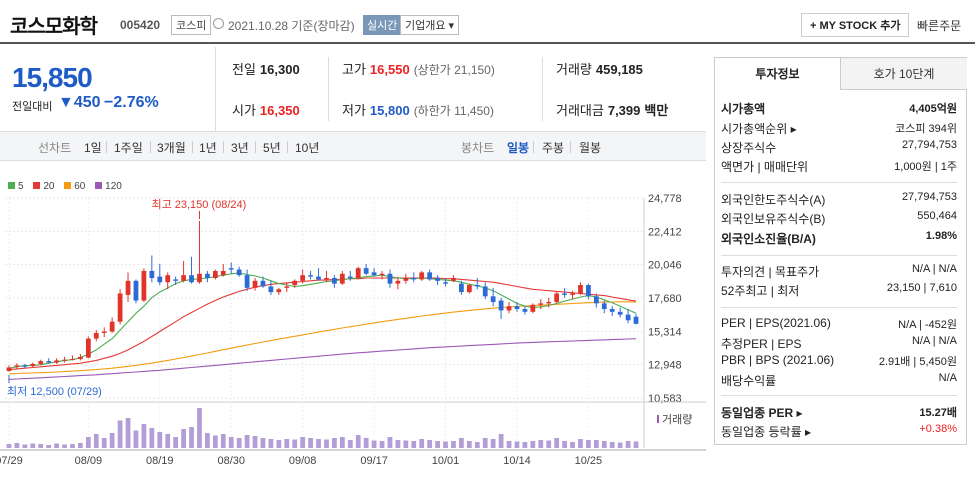 The height and width of the screenshot is (486, 975). What do you see at coordinates (665, 232) in the screenshot?
I see `y-tick-label: 22,412` at bounding box center [665, 232].